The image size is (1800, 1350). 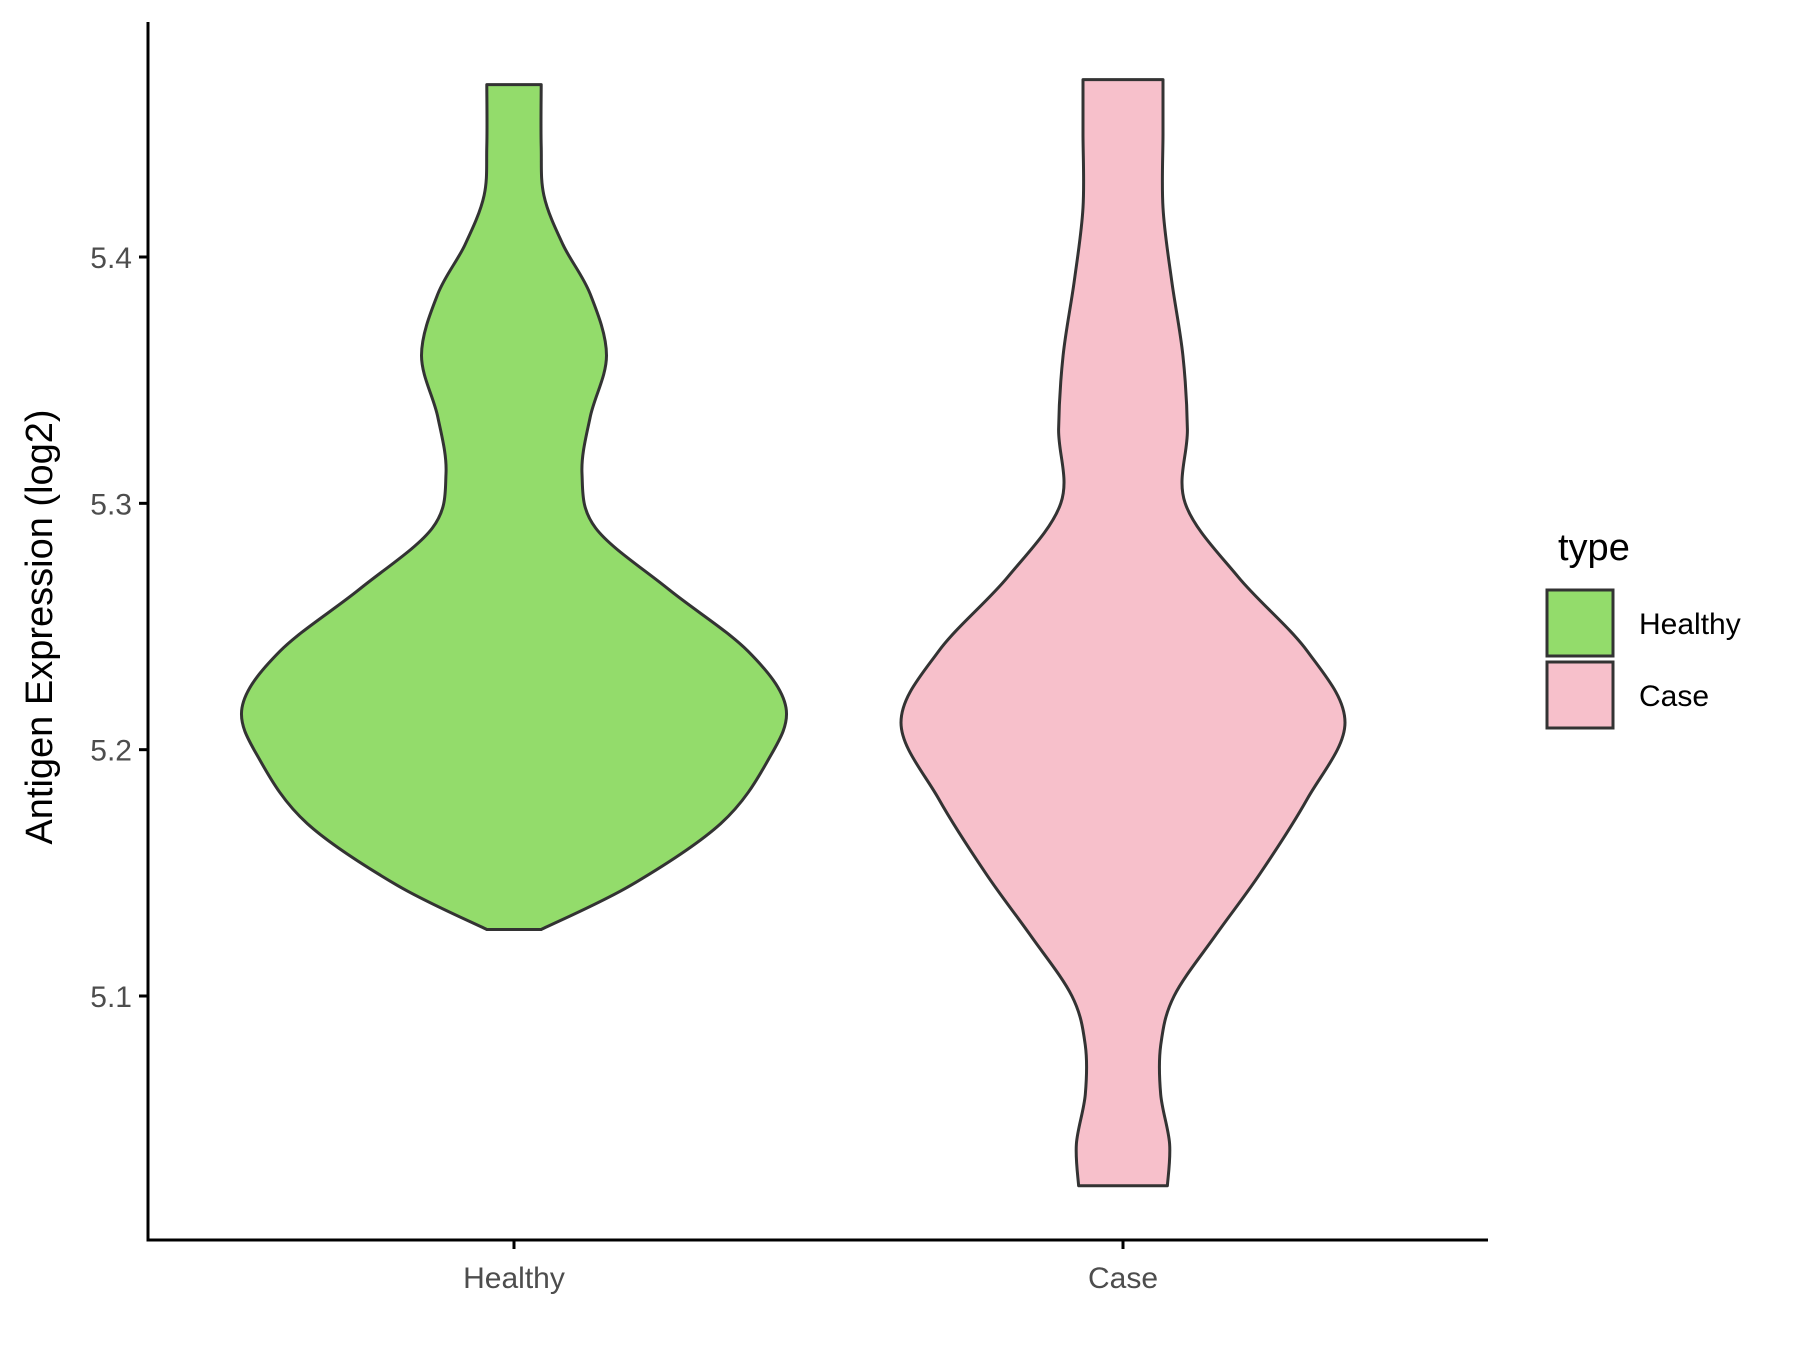 I want to click on legend-label-case: Case, so click(x=1674, y=696).